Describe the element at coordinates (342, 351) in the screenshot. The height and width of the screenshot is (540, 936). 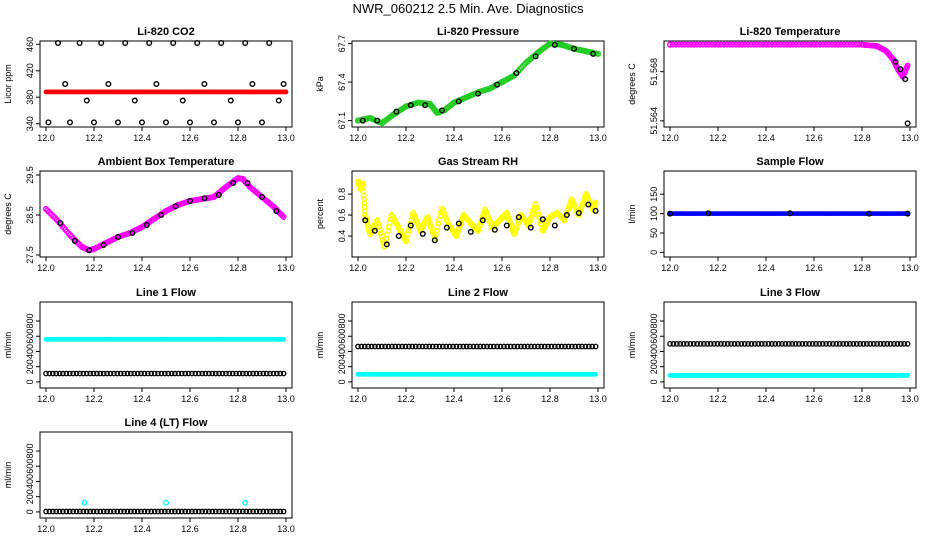
I see `y-tick-label: 400` at that location.